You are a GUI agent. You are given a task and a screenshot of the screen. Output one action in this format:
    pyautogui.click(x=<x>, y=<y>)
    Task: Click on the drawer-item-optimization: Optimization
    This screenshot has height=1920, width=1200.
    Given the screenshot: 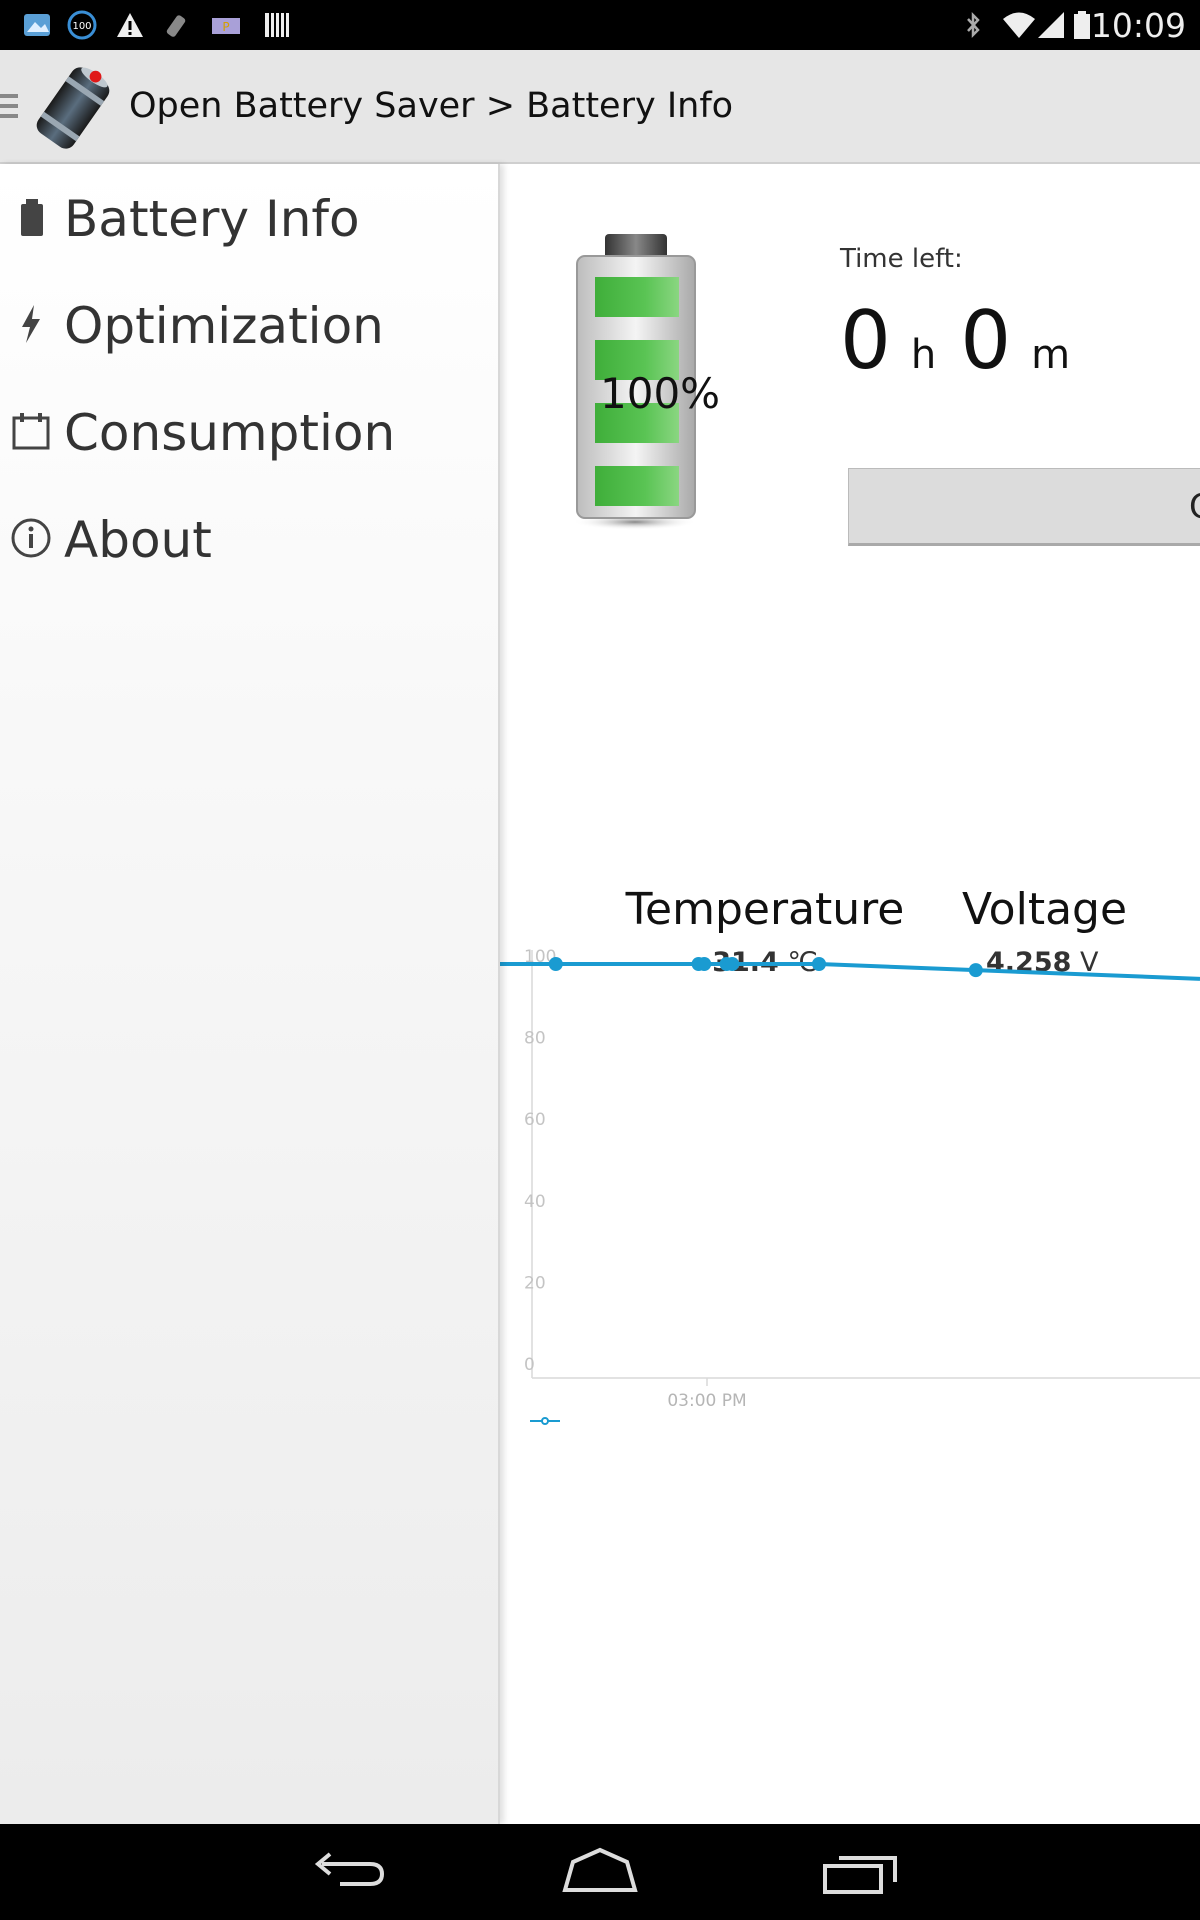 What is the action you would take?
    pyautogui.click(x=249, y=323)
    